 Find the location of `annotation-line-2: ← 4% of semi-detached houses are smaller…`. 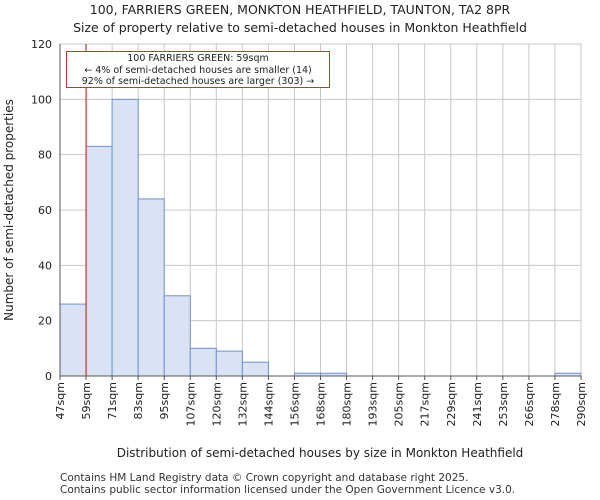

annotation-line-2: ← 4% of semi-detached houses are smaller… is located at coordinates (198, 70).